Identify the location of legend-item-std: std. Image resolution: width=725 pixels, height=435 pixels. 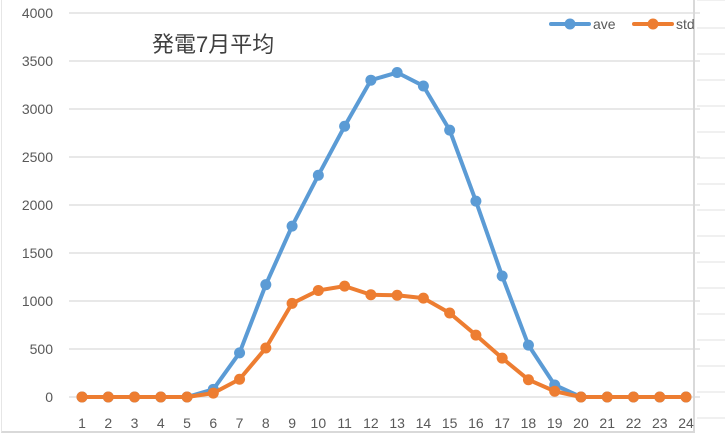
(663, 24).